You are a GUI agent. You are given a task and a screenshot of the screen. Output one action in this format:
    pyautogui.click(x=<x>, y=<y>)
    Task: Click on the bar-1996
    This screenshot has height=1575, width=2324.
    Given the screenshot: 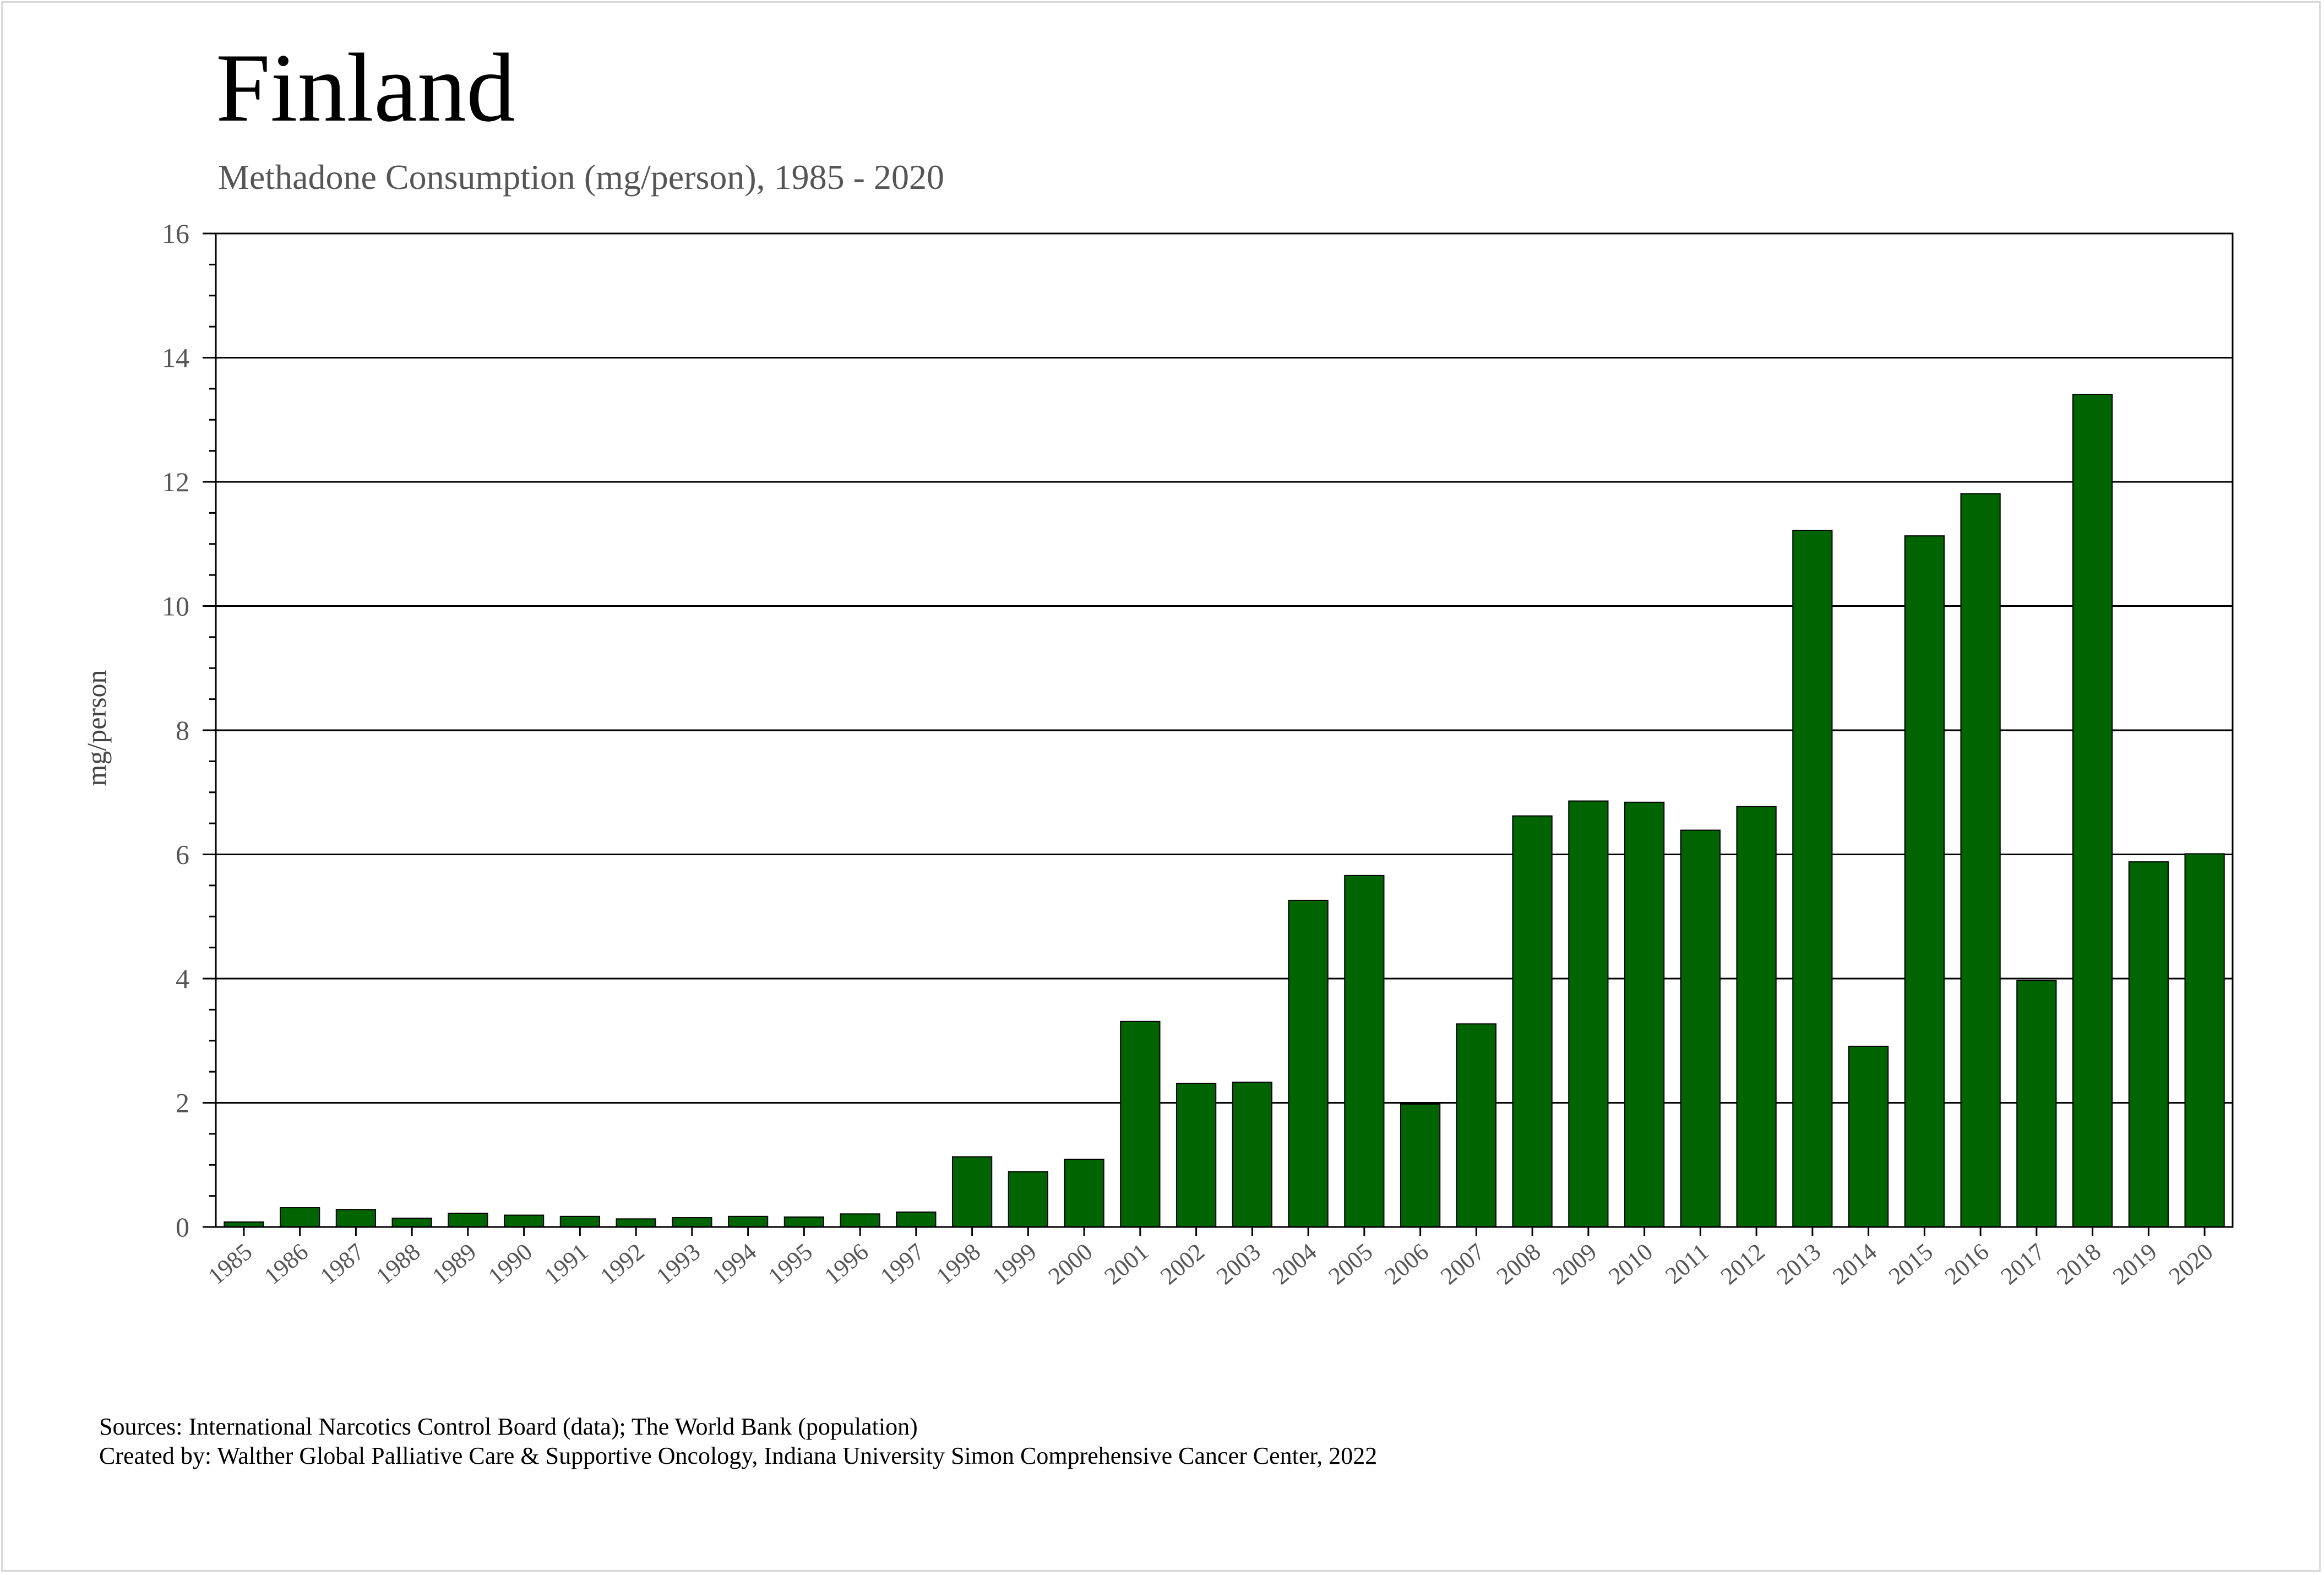 What is the action you would take?
    pyautogui.click(x=860, y=1221)
    